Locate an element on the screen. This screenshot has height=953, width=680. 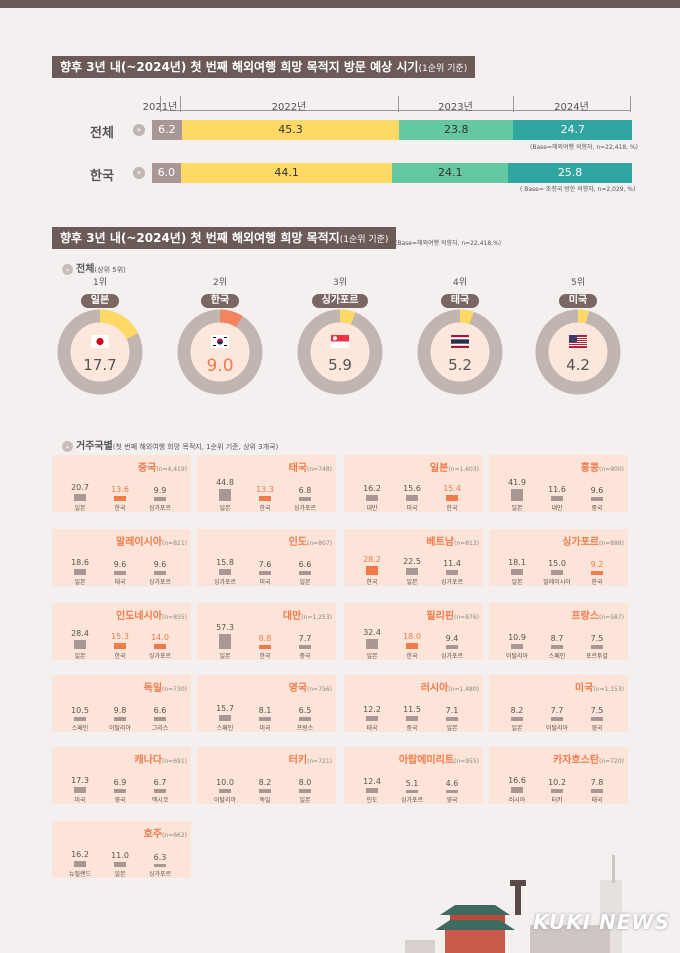
sample-size: (n=748) is located at coordinates (319, 469).